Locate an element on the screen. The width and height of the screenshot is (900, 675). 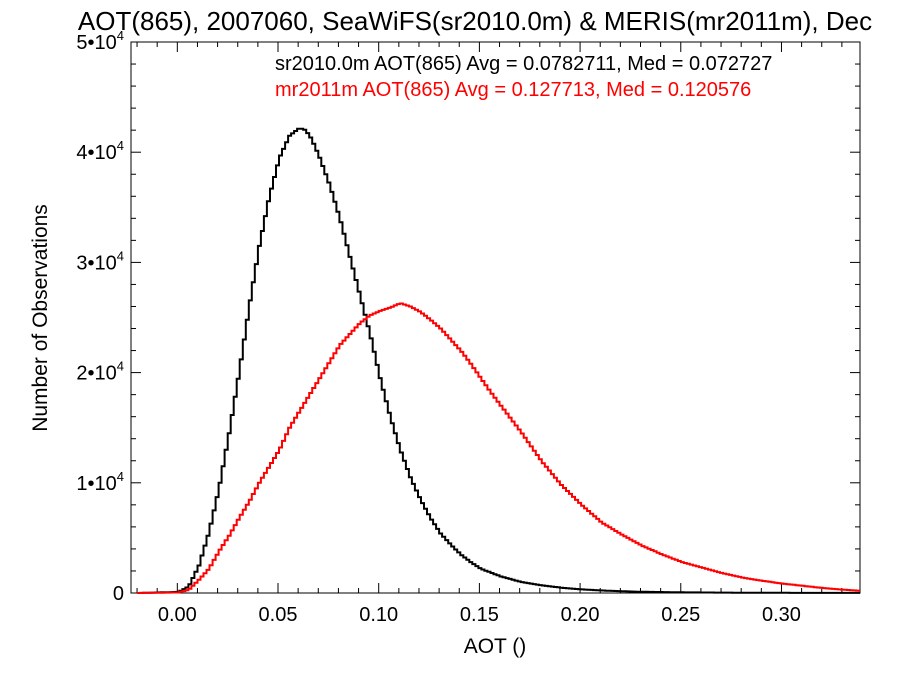
x-tick-label: 0.00 is located at coordinates (177, 615).